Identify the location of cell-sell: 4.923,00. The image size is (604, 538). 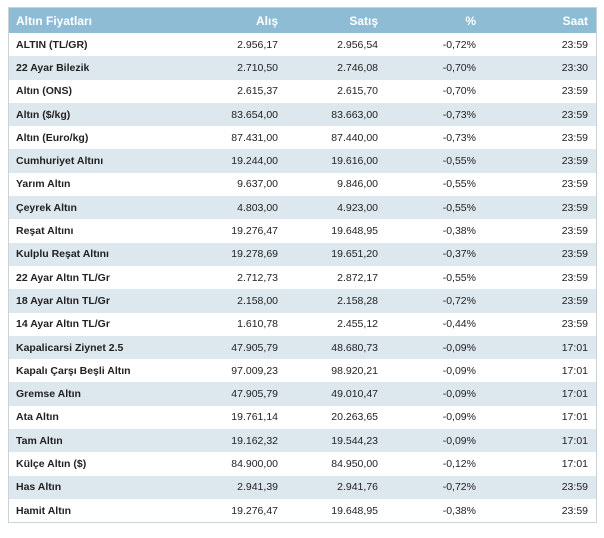
(336, 208).